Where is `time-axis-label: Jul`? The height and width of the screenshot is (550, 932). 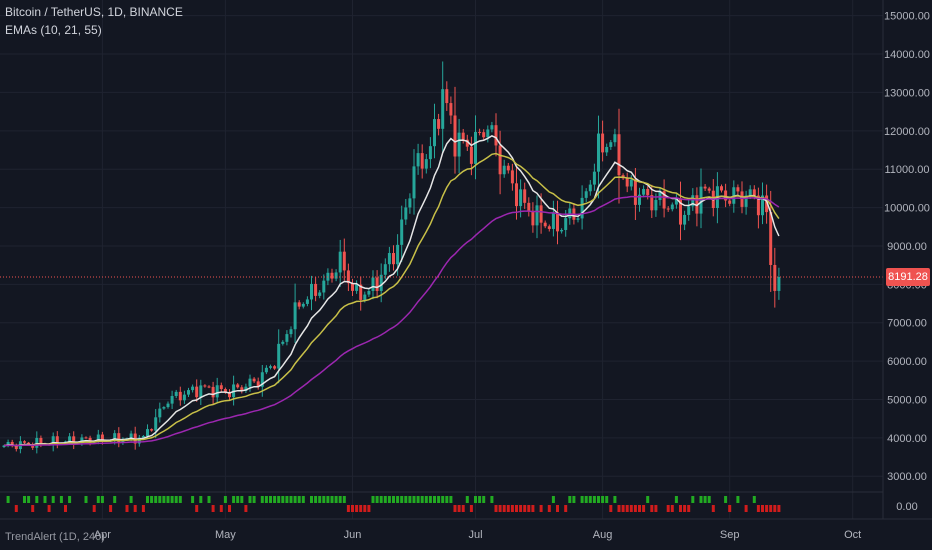
time-axis-label: Jul is located at coordinates (475, 535).